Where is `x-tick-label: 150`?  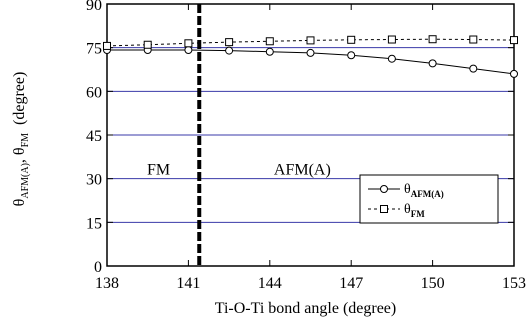
x-tick-label: 150 is located at coordinates (433, 283).